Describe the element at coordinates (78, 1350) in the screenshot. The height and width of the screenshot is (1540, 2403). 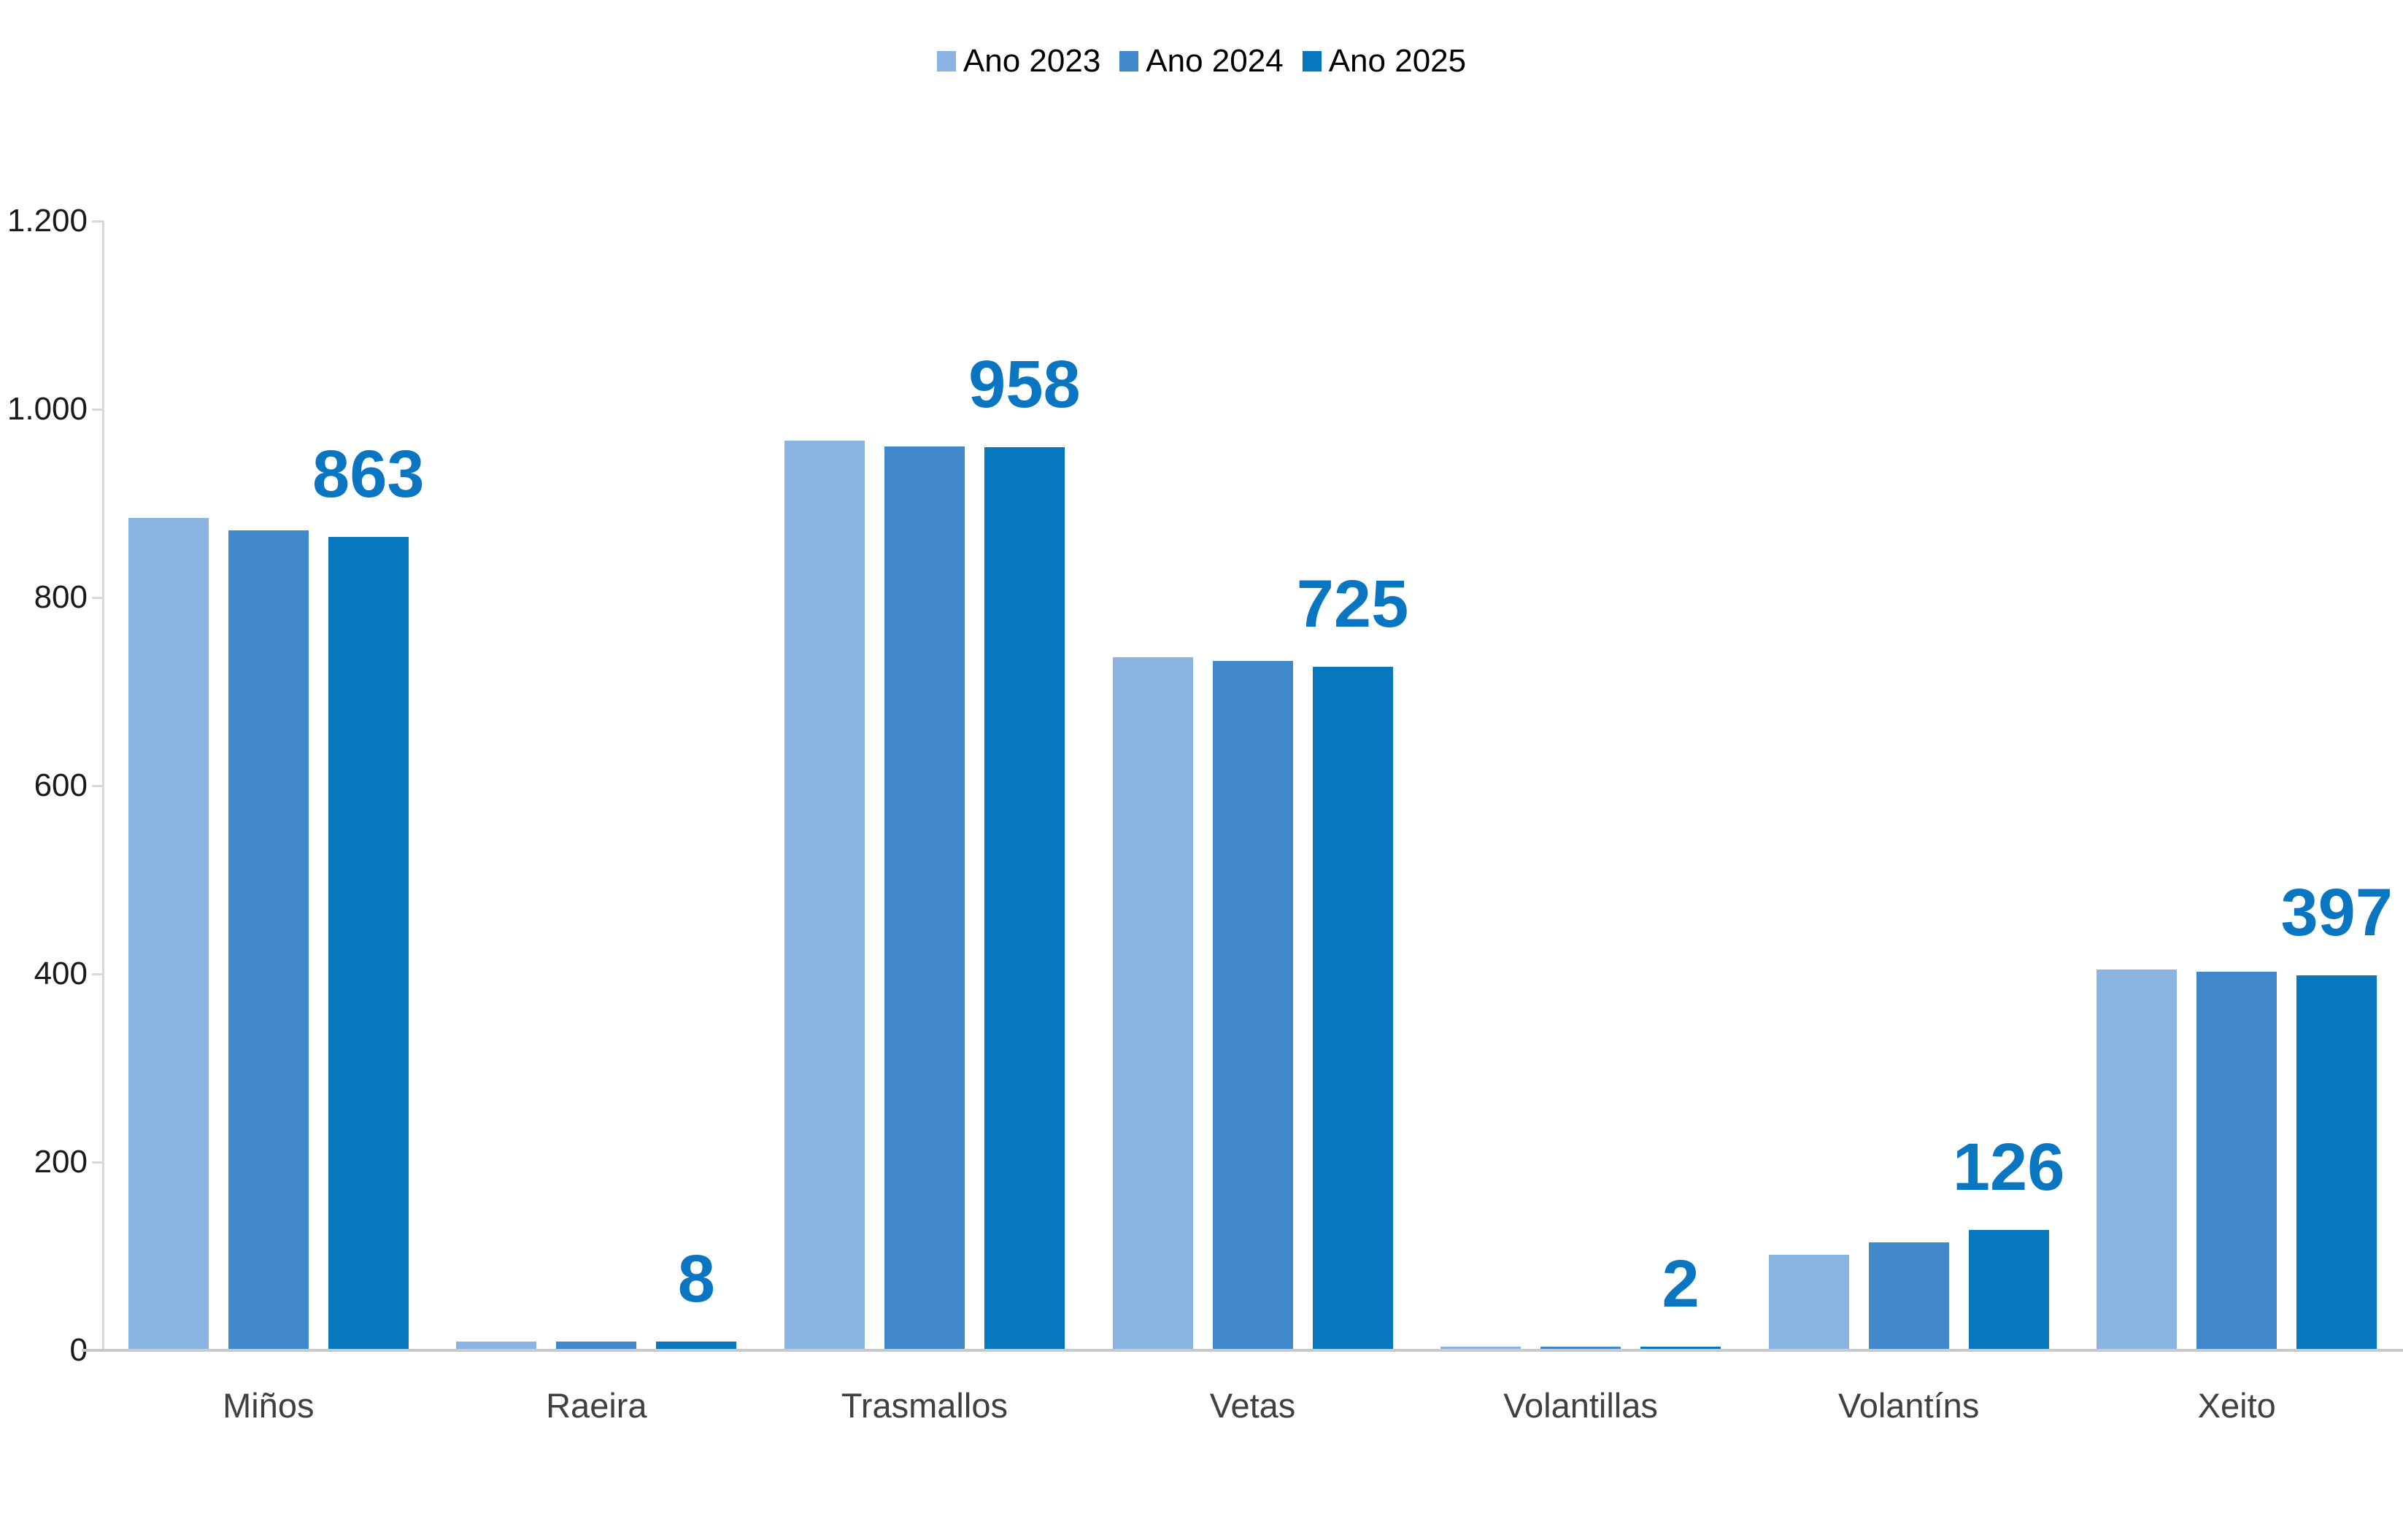
I see `y-axis-tick-label: 0` at that location.